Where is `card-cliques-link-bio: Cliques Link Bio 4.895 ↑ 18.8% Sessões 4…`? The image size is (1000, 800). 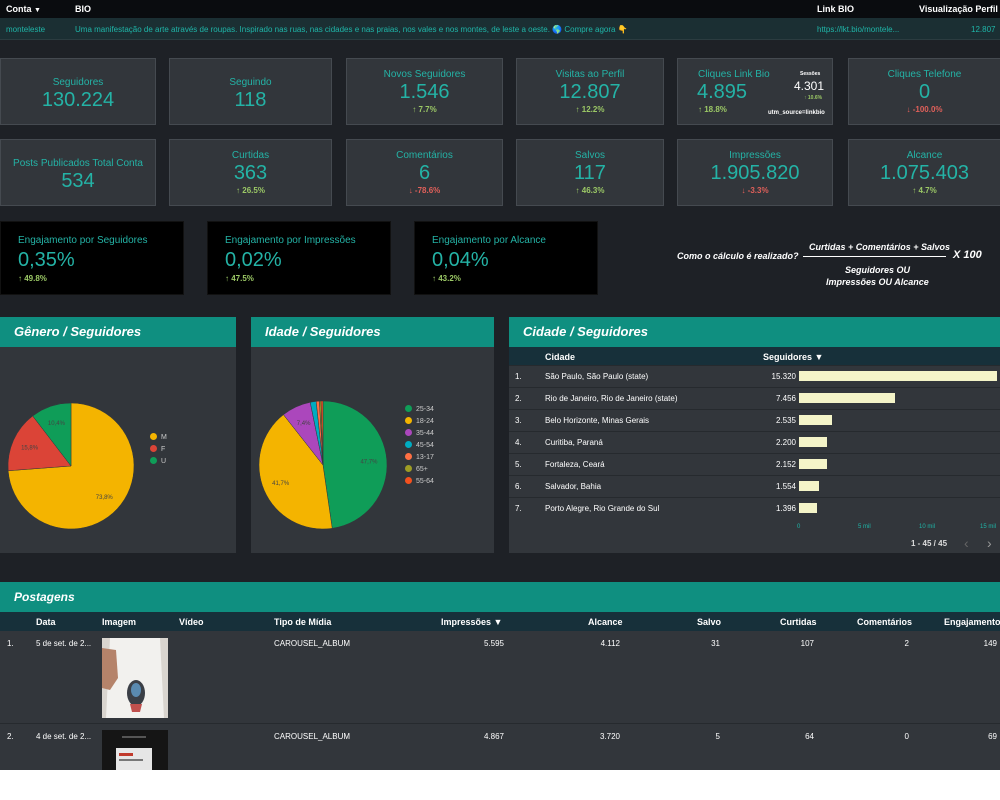 card-cliques-link-bio: Cliques Link Bio 4.895 ↑ 18.8% Sessões 4… is located at coordinates (755, 91).